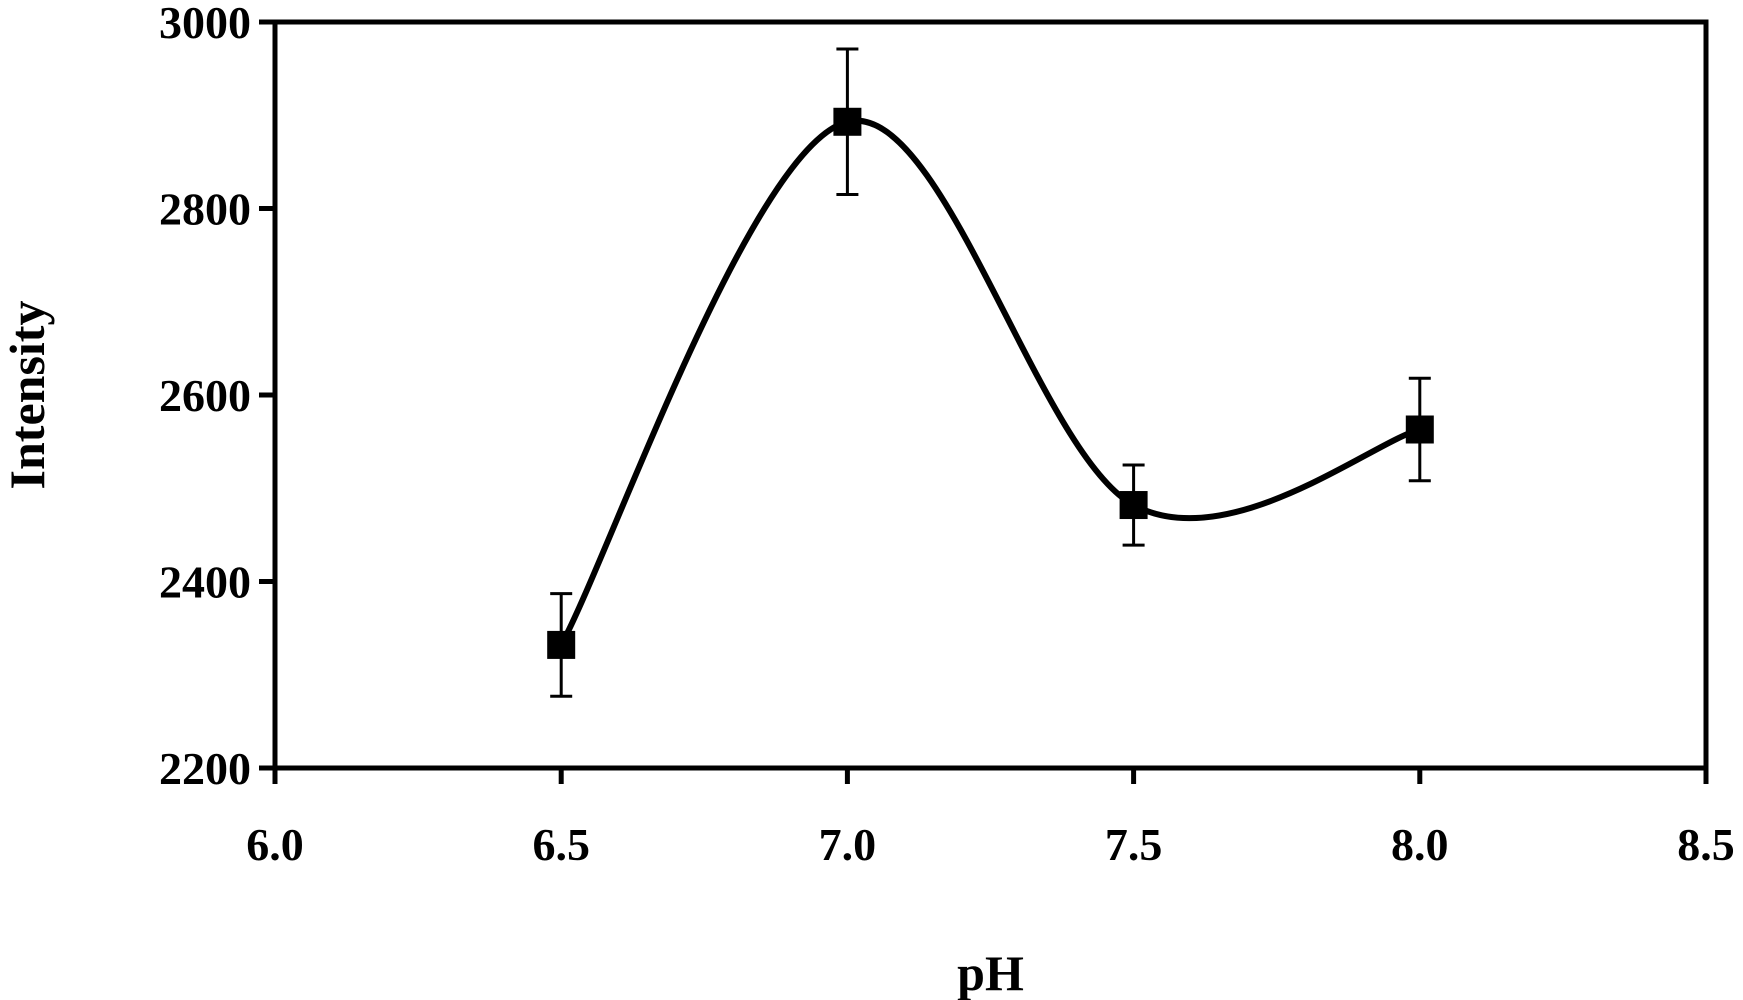 The width and height of the screenshot is (1743, 1000). Describe the element at coordinates (990, 819) in the screenshot. I see `x-axis-ticks: 6.0 6.5 7.0 7.5 8.0 8.5` at that location.